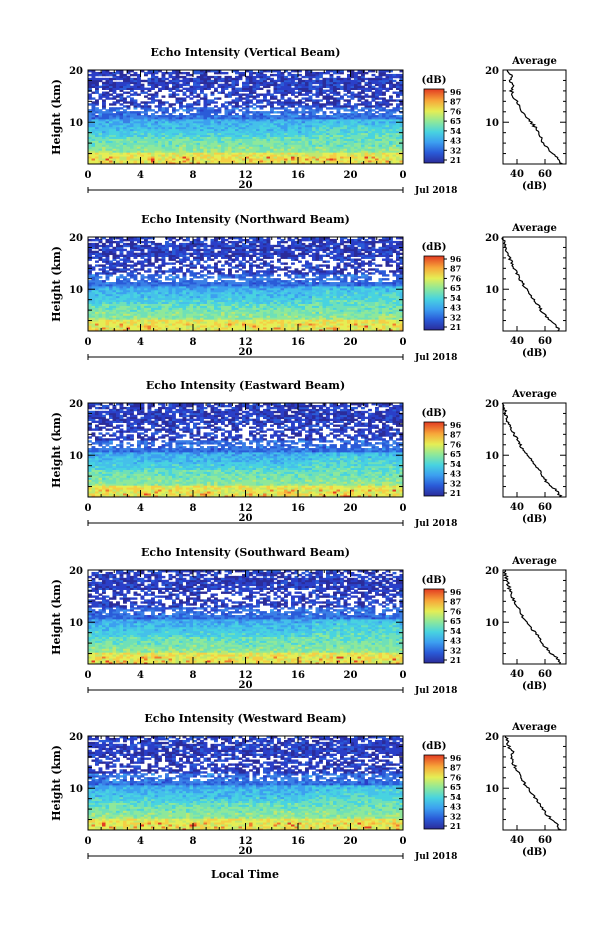 The width and height of the screenshot is (616, 929). I want to click on panel-title: Echo Intensity (Northward Beam), so click(245, 219).